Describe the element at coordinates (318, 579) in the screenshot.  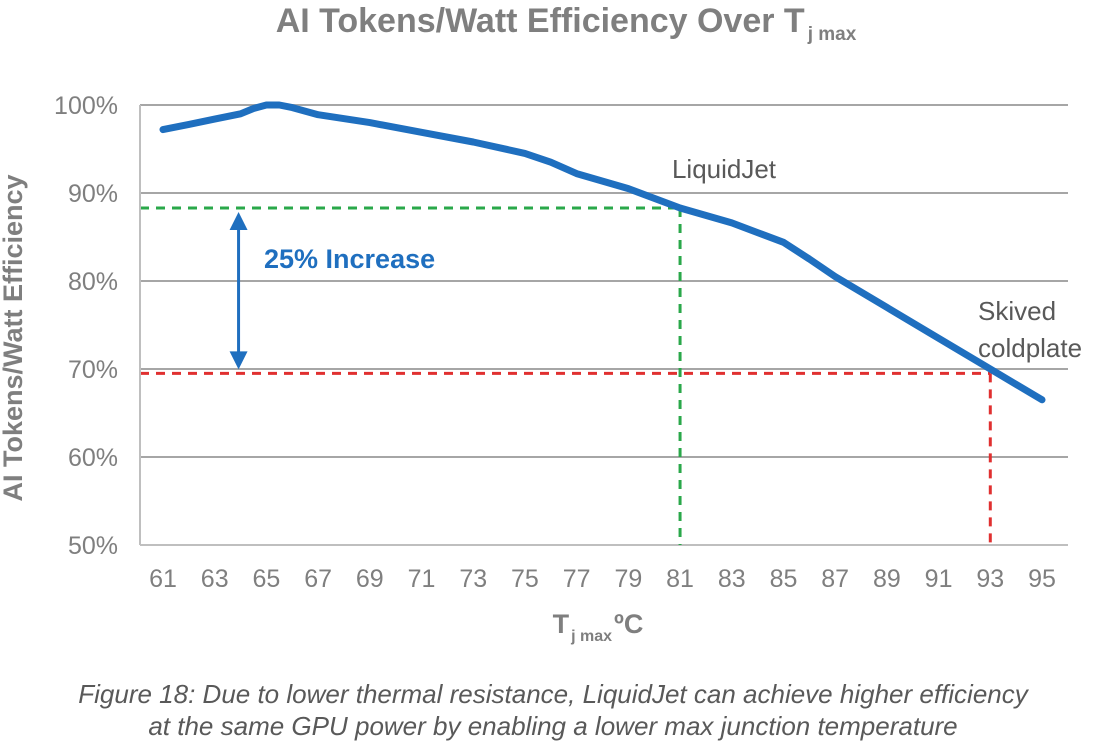
I see `x-tick-label: 67` at that location.